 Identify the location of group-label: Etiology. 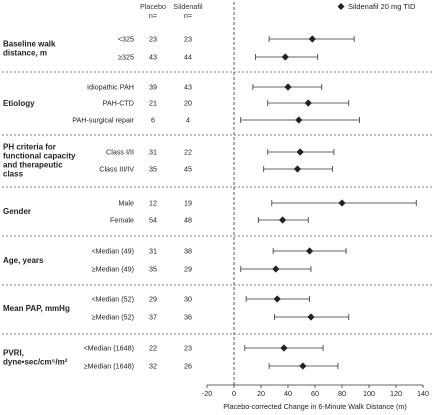
(19, 103).